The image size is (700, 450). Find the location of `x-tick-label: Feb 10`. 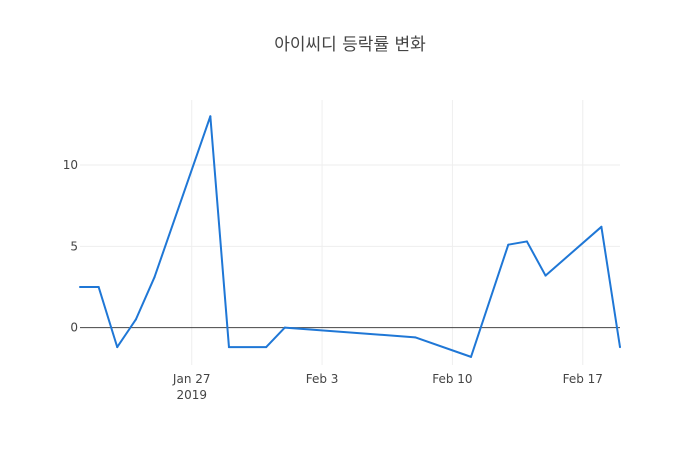

x-tick-label: Feb 10 is located at coordinates (452, 379).